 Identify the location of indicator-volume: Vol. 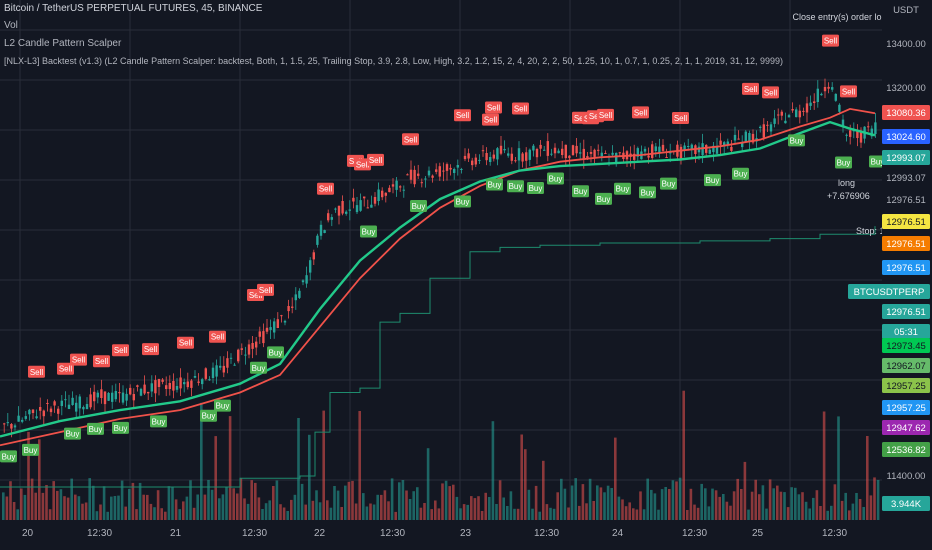
(11, 25).